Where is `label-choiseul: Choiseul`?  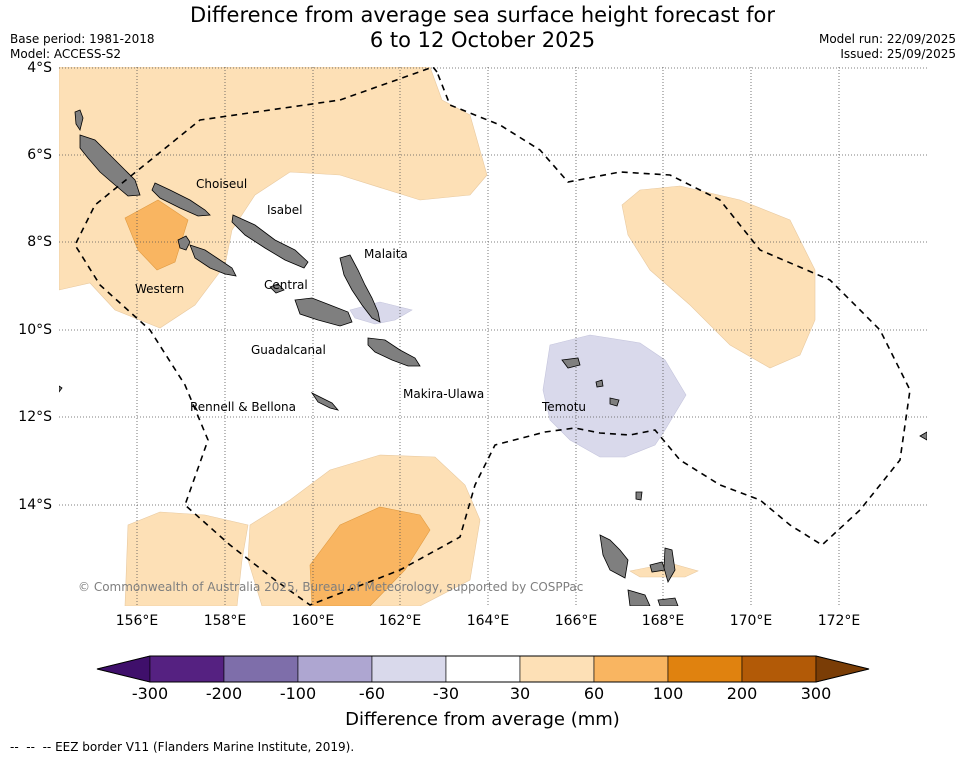 label-choiseul: Choiseul is located at coordinates (222, 184).